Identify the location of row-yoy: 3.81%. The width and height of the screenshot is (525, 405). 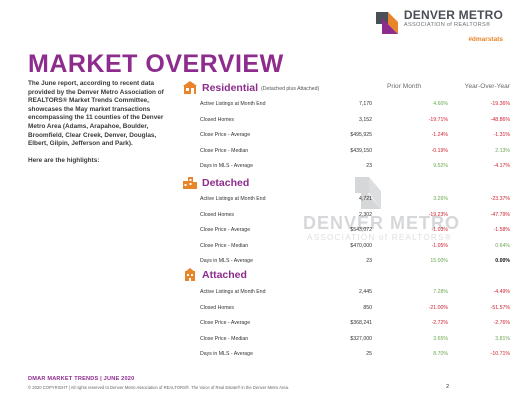
(502, 338).